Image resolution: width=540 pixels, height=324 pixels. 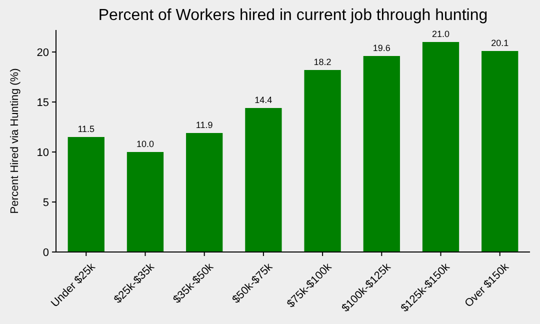 What do you see at coordinates (500, 43) in the screenshot?
I see `data-label: 20.1` at bounding box center [500, 43].